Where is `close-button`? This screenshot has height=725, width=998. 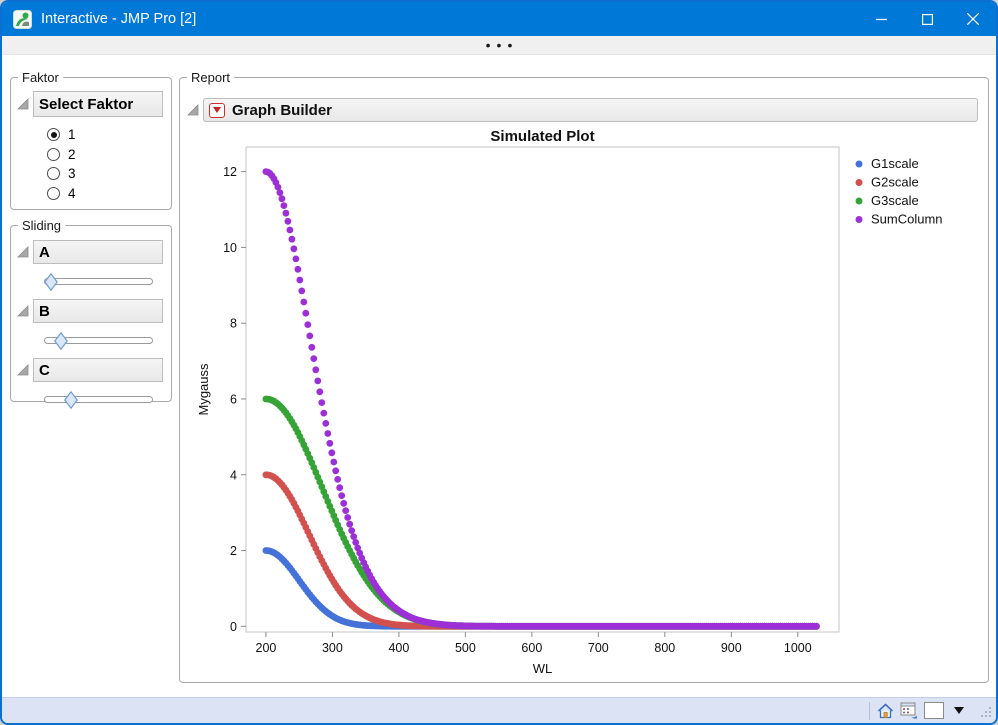 close-button is located at coordinates (973, 19).